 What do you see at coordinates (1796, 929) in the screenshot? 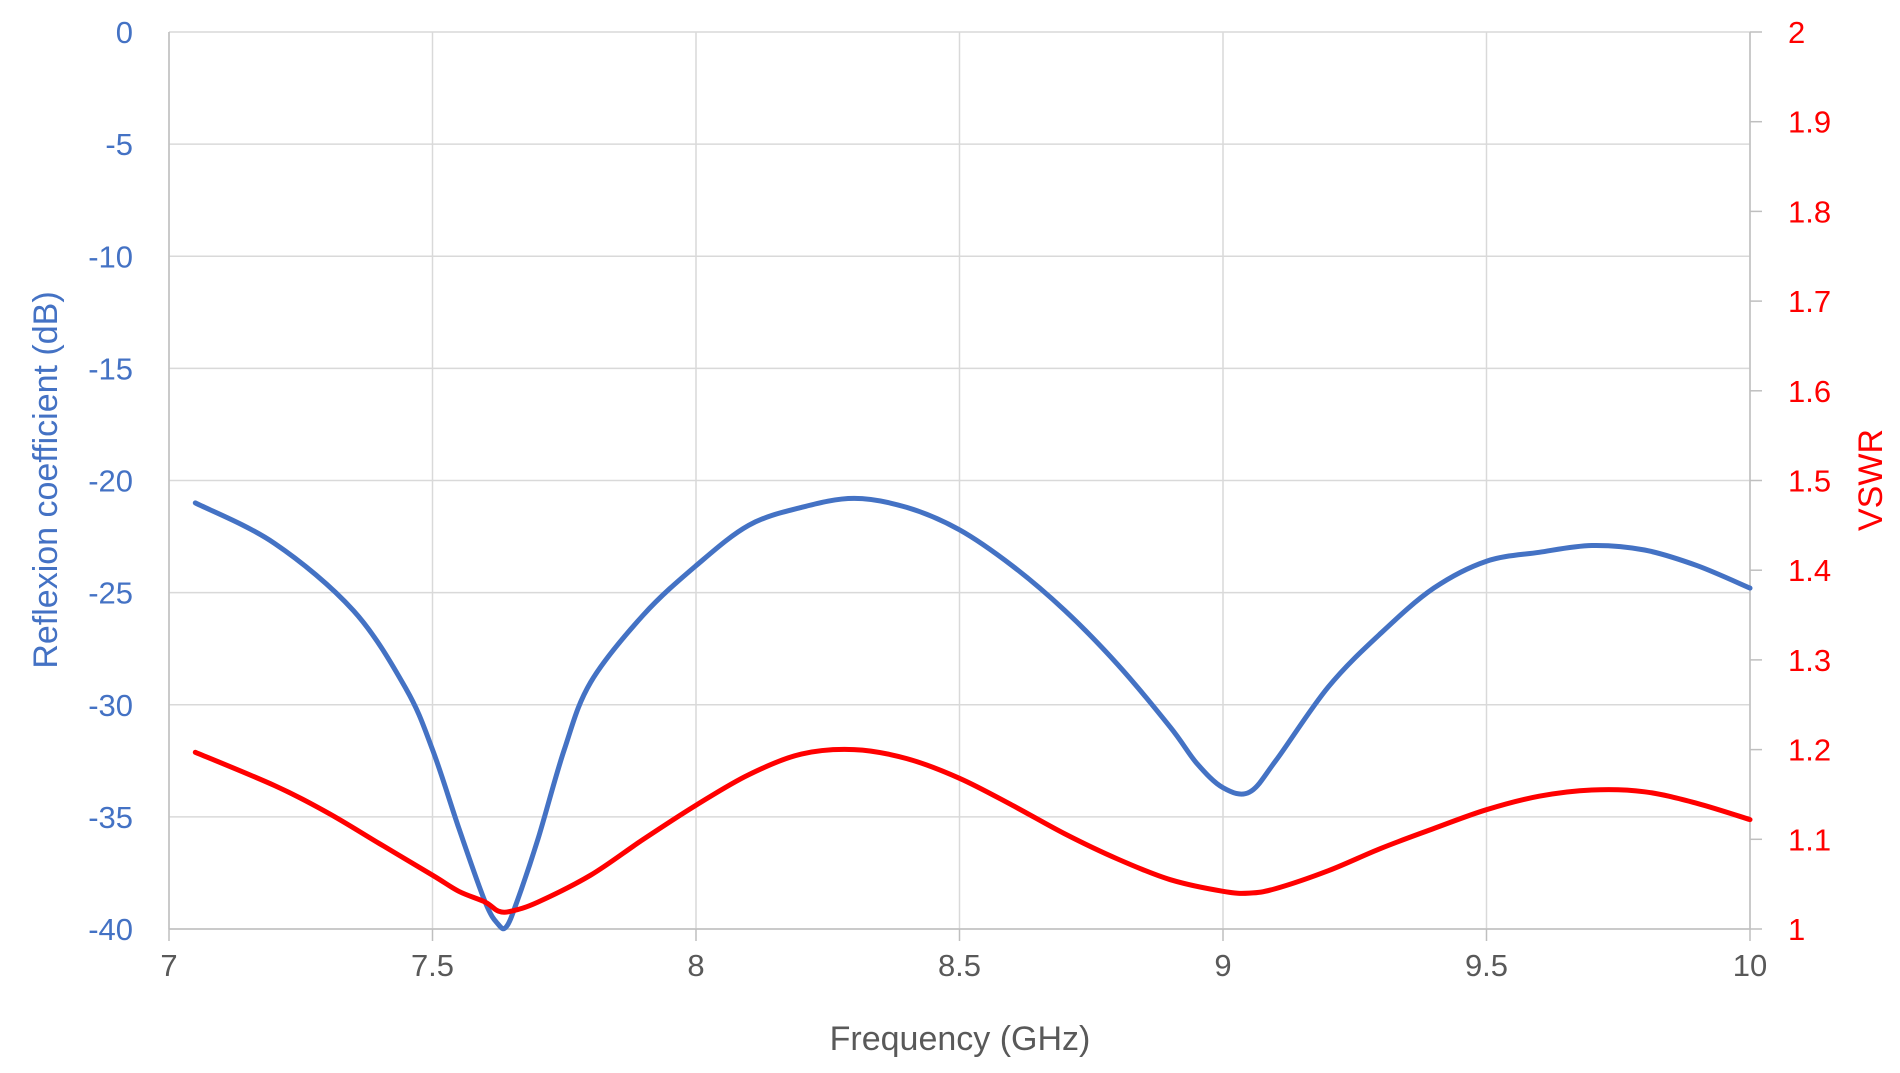
I see `y-right-tick-label: 1` at bounding box center [1796, 929].